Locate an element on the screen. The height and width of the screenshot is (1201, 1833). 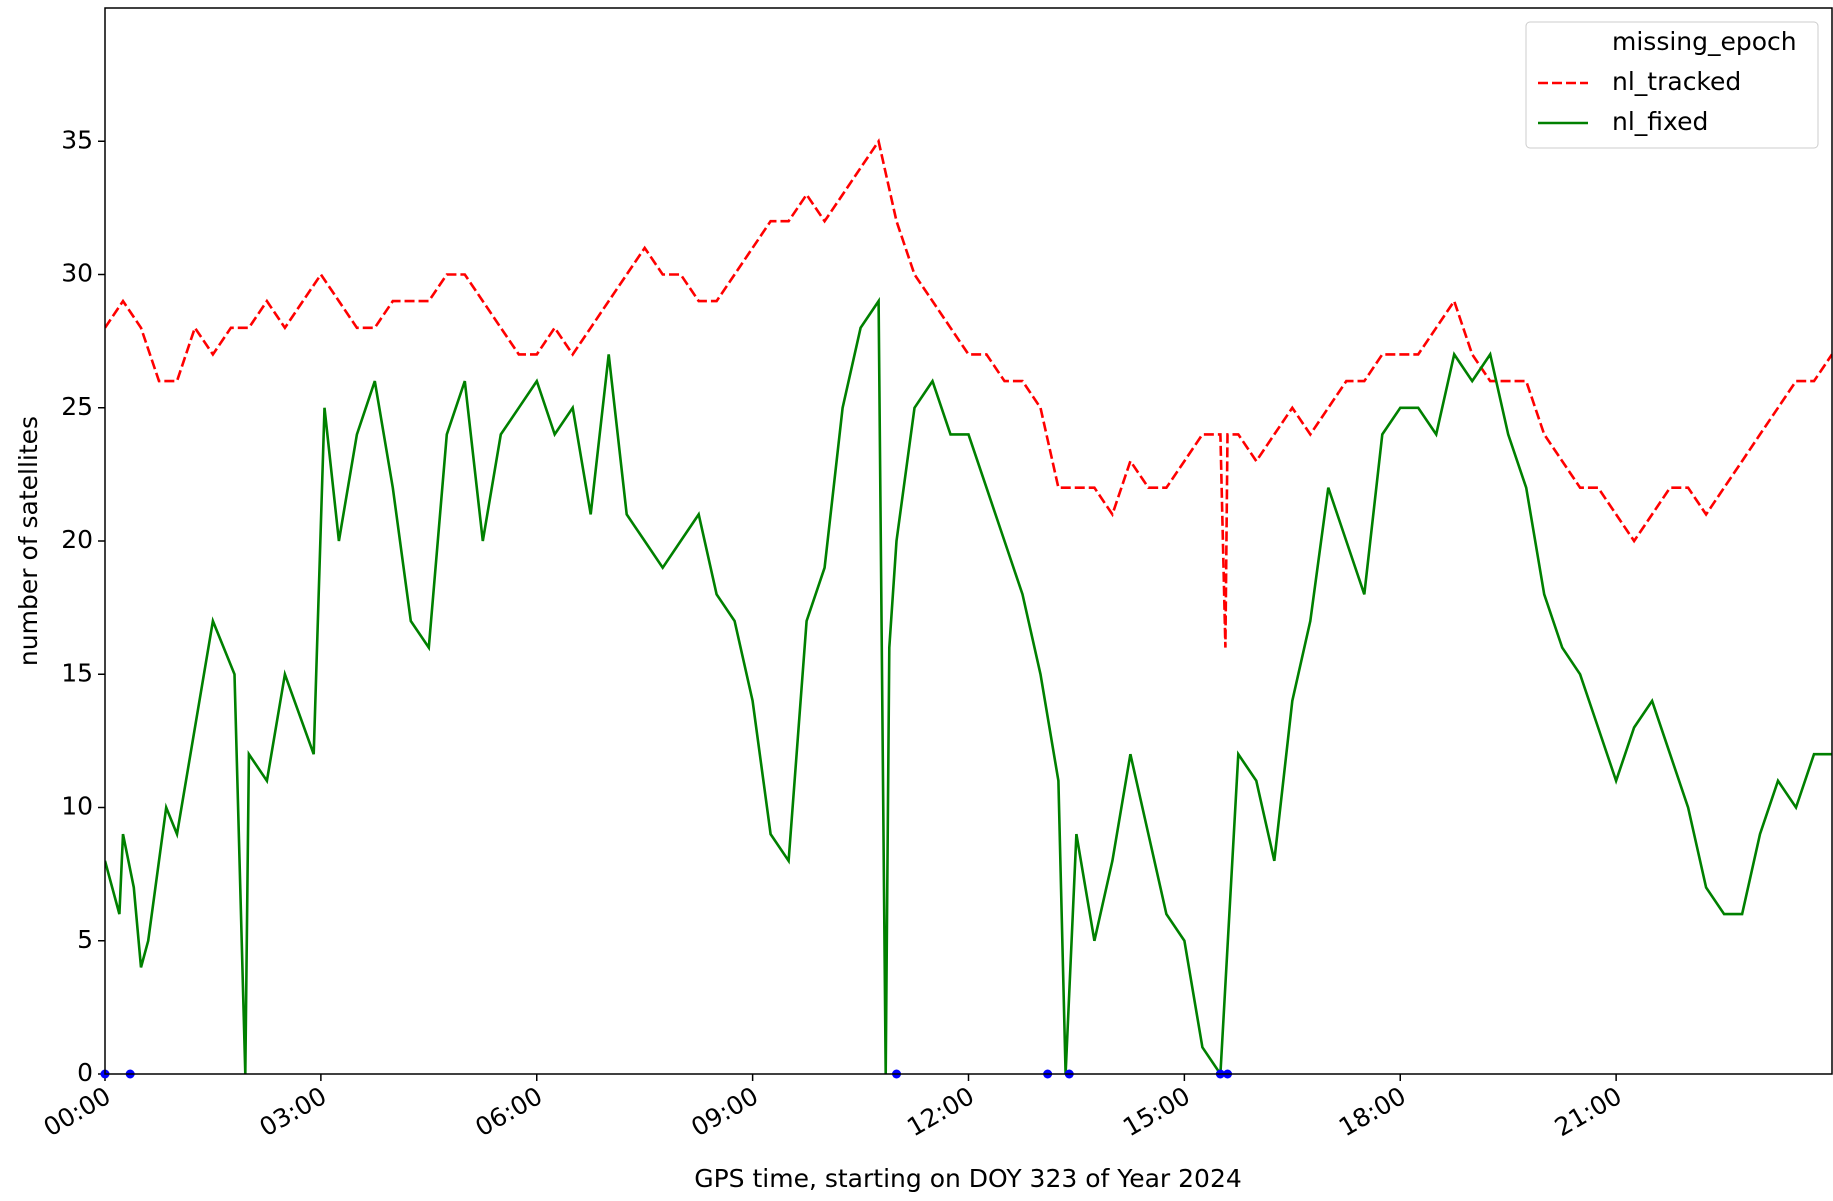
x-tick-label: 06:00 is located at coordinates (508, 1111).